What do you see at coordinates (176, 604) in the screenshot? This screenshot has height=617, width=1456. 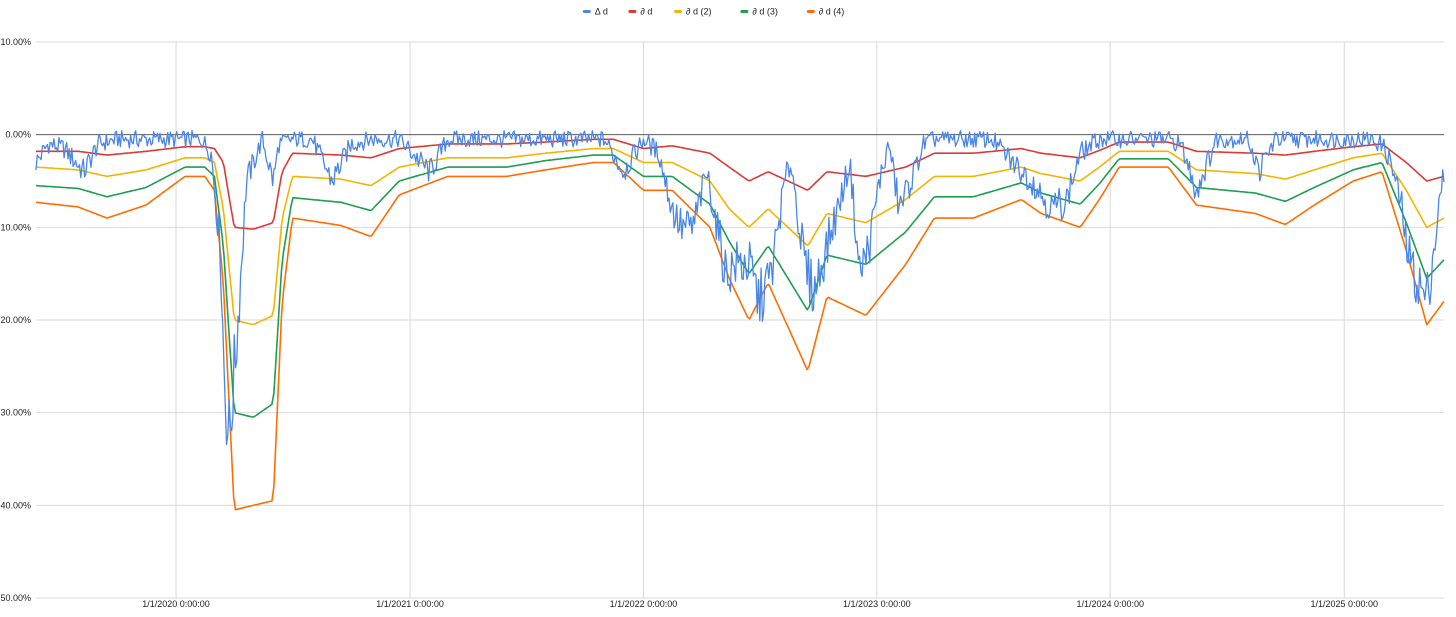 I see `x-tick-label: 1/1/2020 0:00:00` at bounding box center [176, 604].